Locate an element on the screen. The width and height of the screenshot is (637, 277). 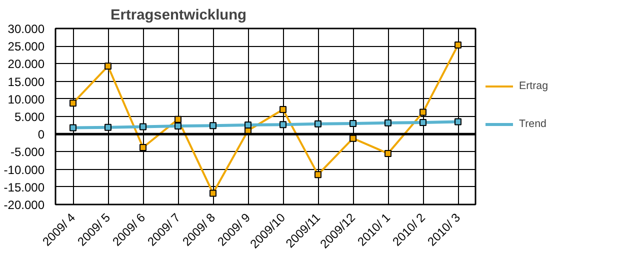
y-tick-label: 20.000 is located at coordinates (26, 64).